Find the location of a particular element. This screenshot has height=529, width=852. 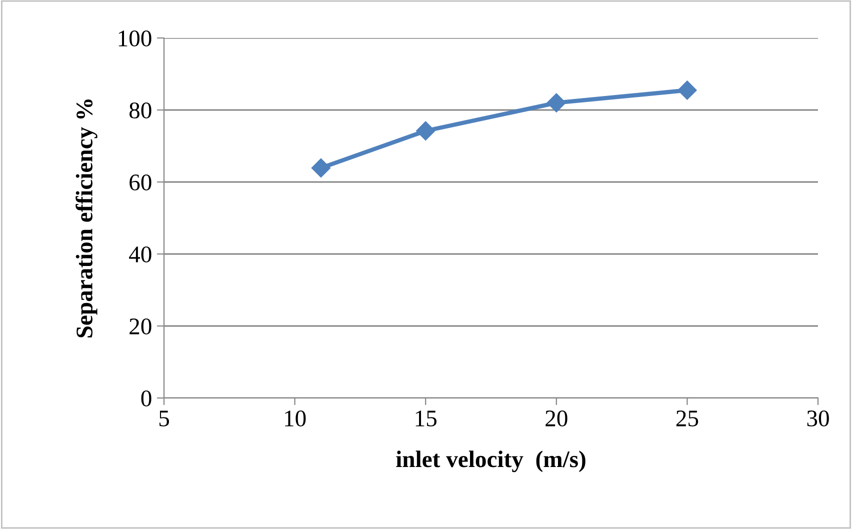

y-tick-label: 60 is located at coordinates (141, 182).